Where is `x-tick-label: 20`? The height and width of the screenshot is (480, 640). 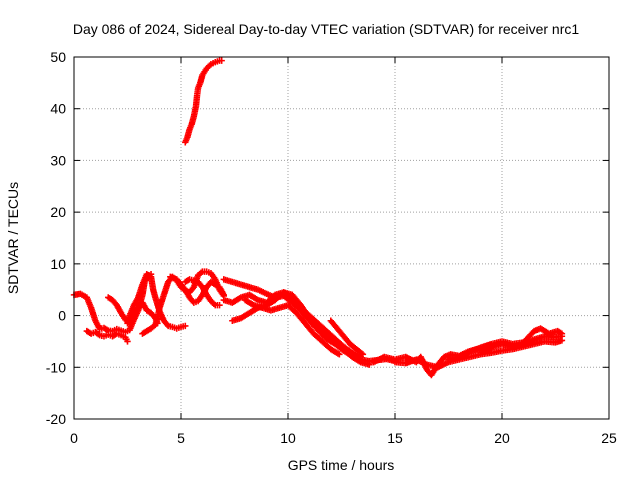
x-tick-label: 20 is located at coordinates (502, 438).